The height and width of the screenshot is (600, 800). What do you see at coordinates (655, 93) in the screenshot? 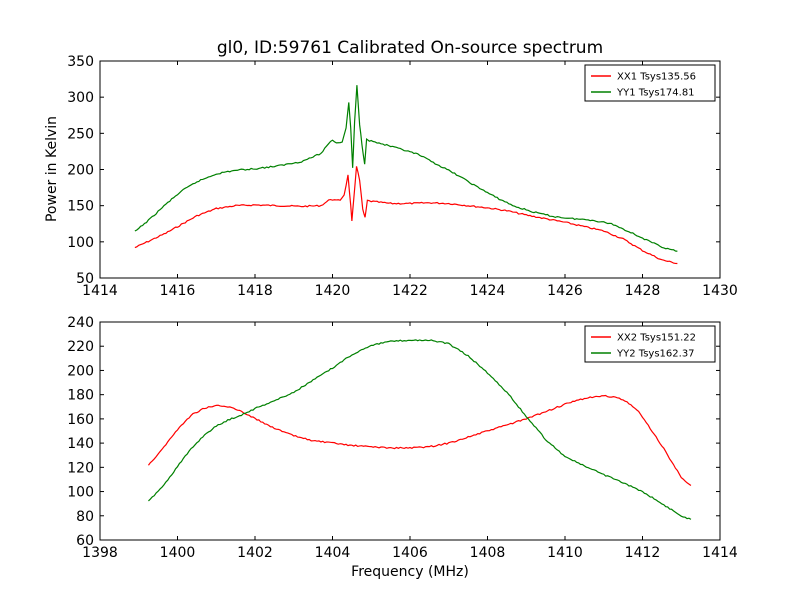
I see `legend-label: YY1 Tsys174.81` at bounding box center [655, 93].